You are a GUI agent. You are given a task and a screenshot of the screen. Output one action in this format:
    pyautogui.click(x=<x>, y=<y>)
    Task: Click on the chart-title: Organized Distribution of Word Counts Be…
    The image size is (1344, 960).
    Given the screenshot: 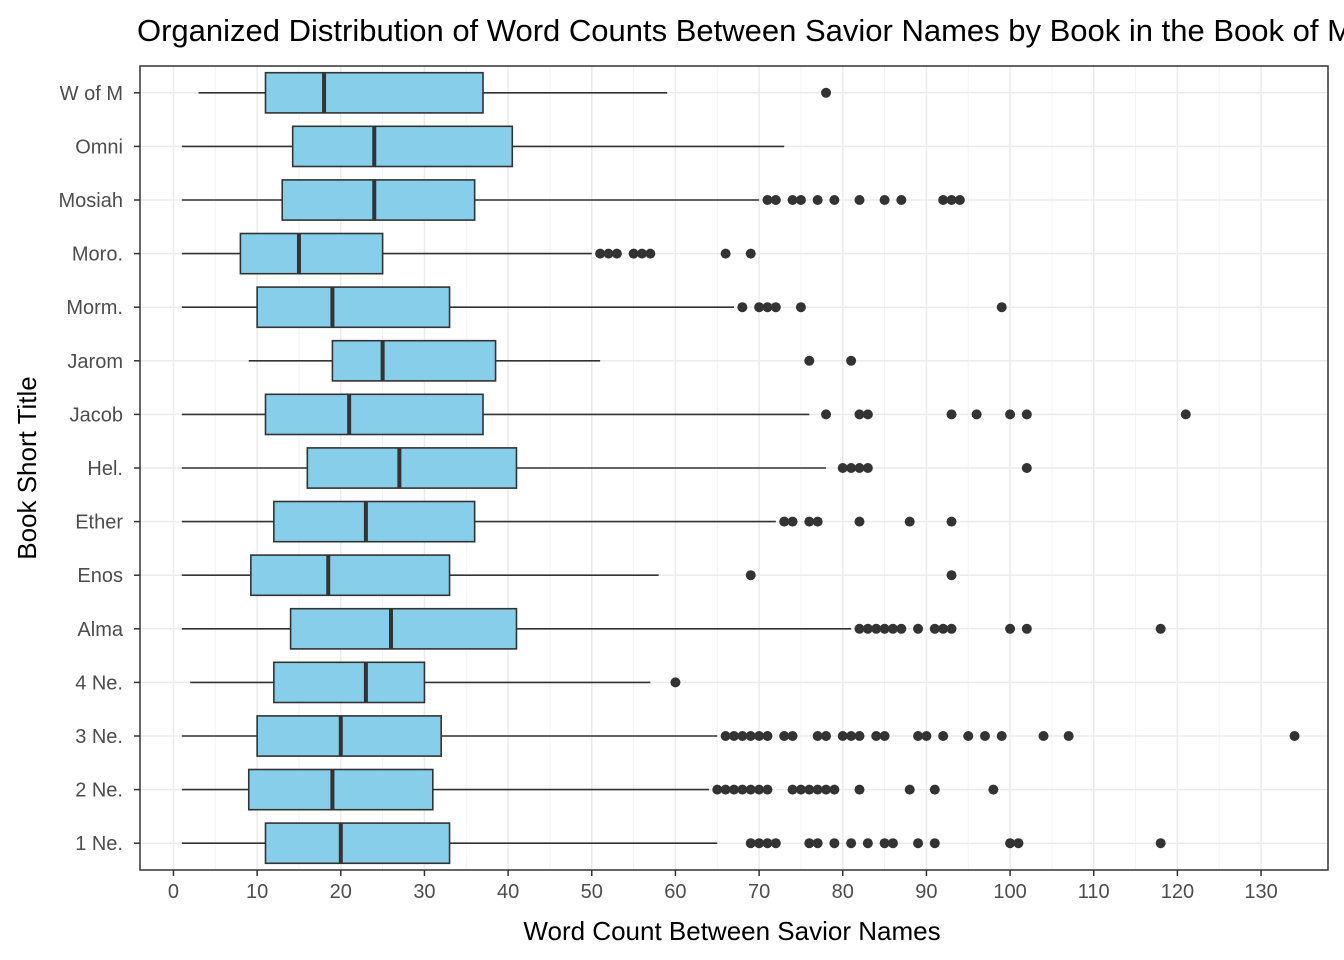 What is the action you would take?
    pyautogui.click(x=740, y=30)
    